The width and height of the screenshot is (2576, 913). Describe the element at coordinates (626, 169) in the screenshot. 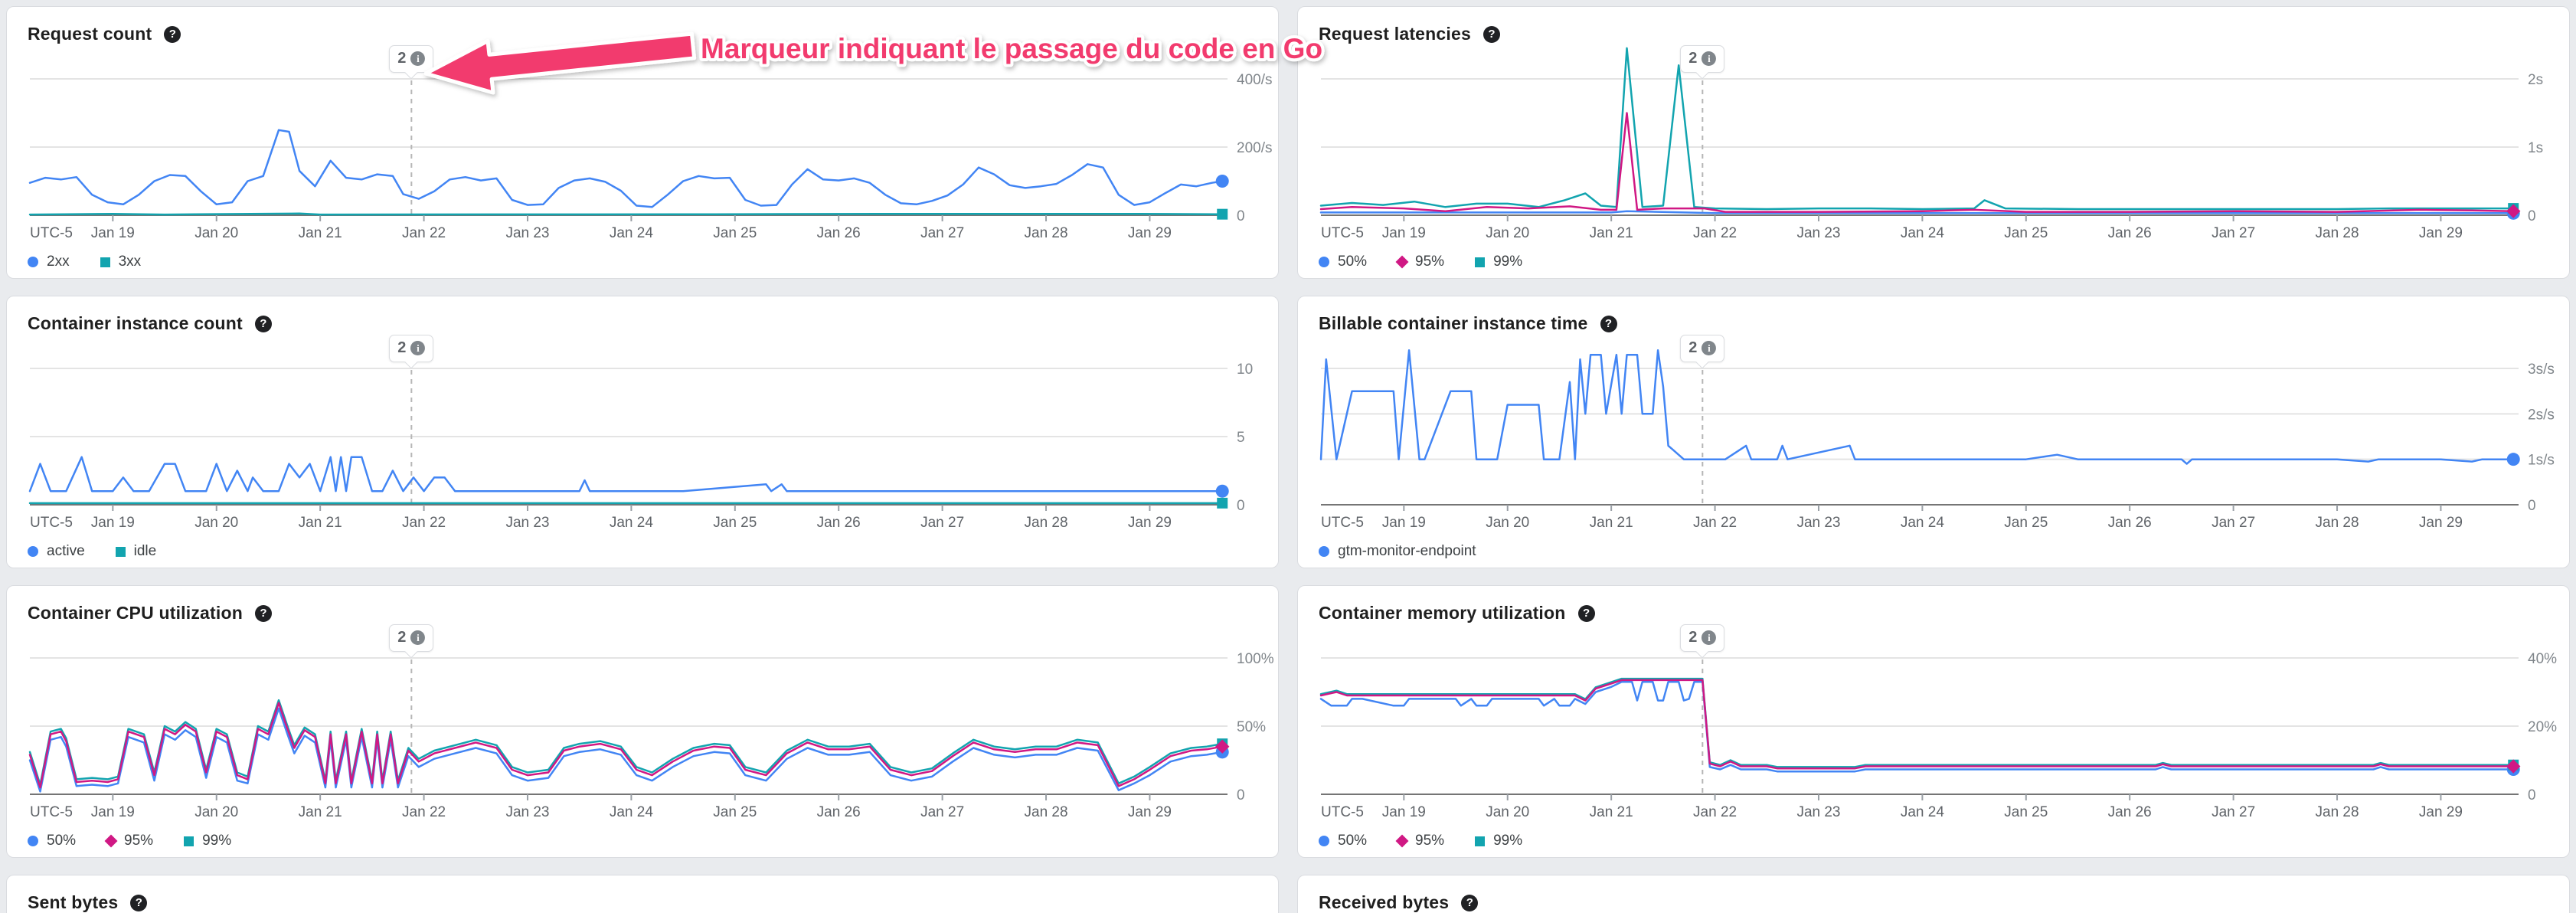

I see `series-line-2xx` at that location.